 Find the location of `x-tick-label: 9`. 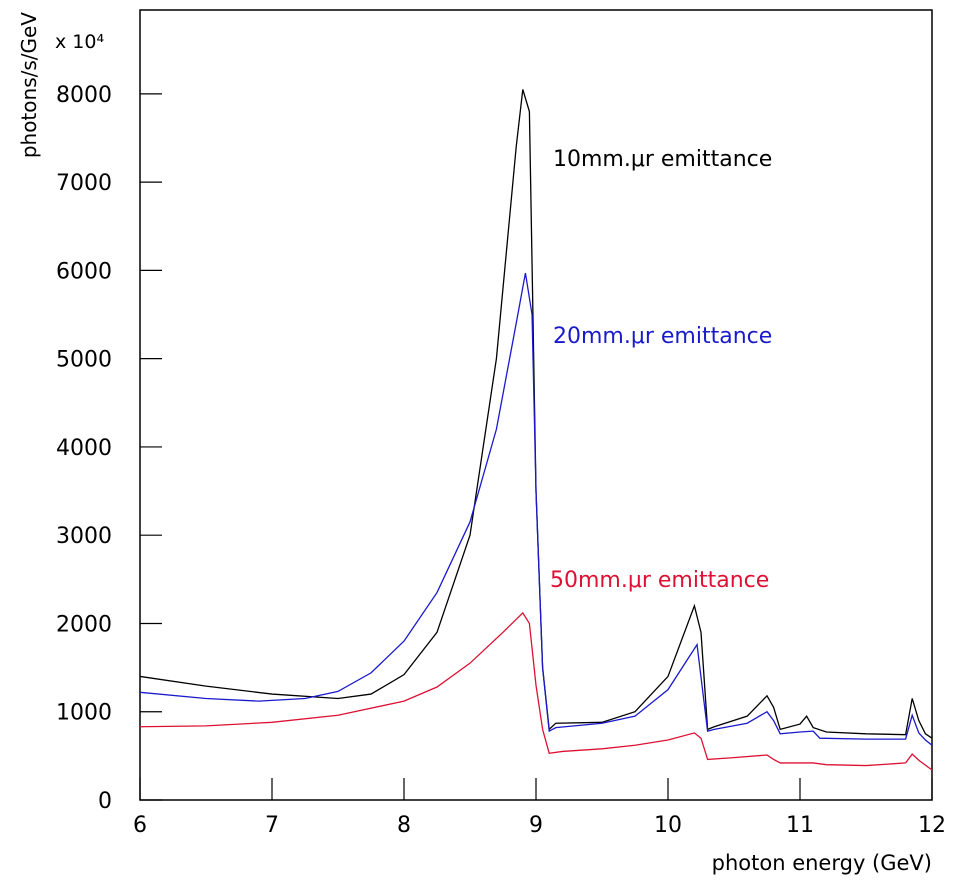

x-tick-label: 9 is located at coordinates (536, 825).